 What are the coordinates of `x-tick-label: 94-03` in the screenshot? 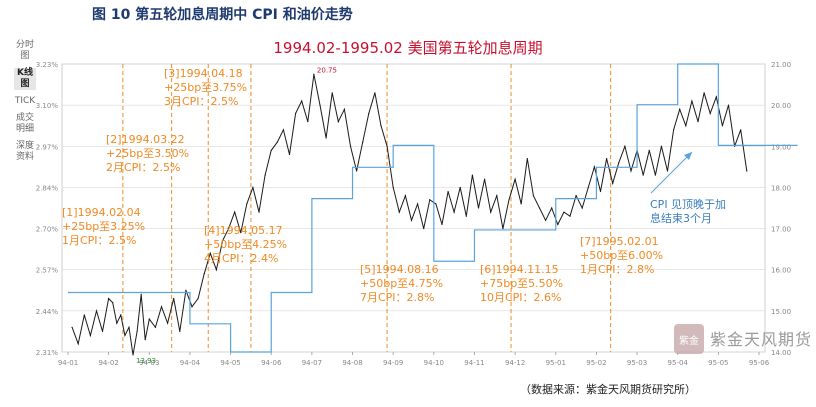 It's located at (149, 363).